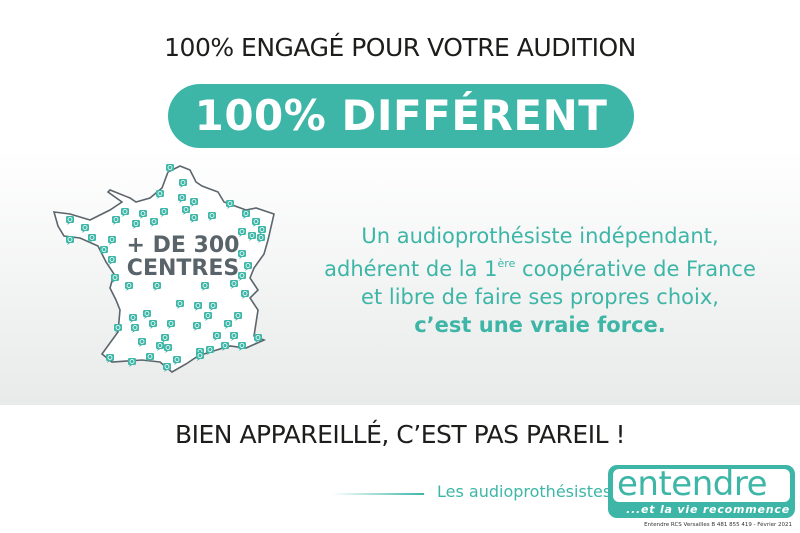 This screenshot has width=800, height=533. I want to click on superscript: ère, so click(506, 263).